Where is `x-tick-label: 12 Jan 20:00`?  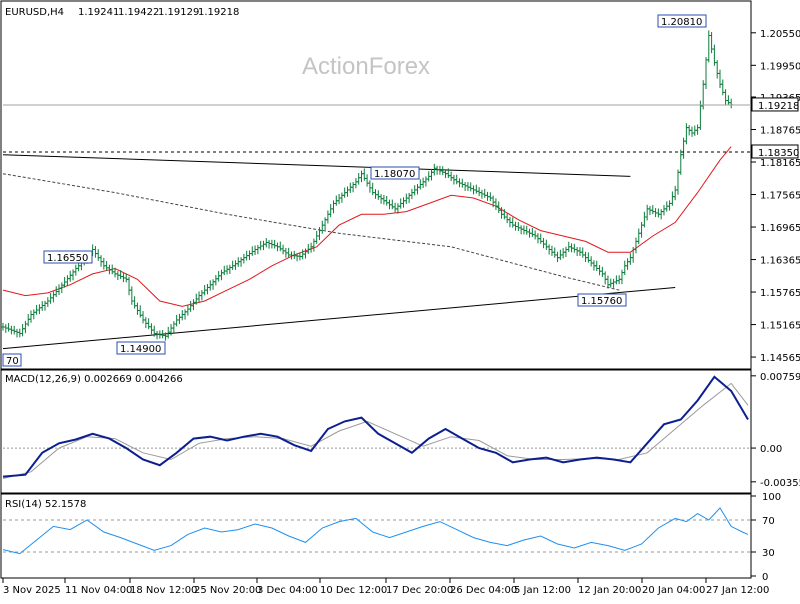
x-tick-label: 12 Jan 20:00 is located at coordinates (609, 590).